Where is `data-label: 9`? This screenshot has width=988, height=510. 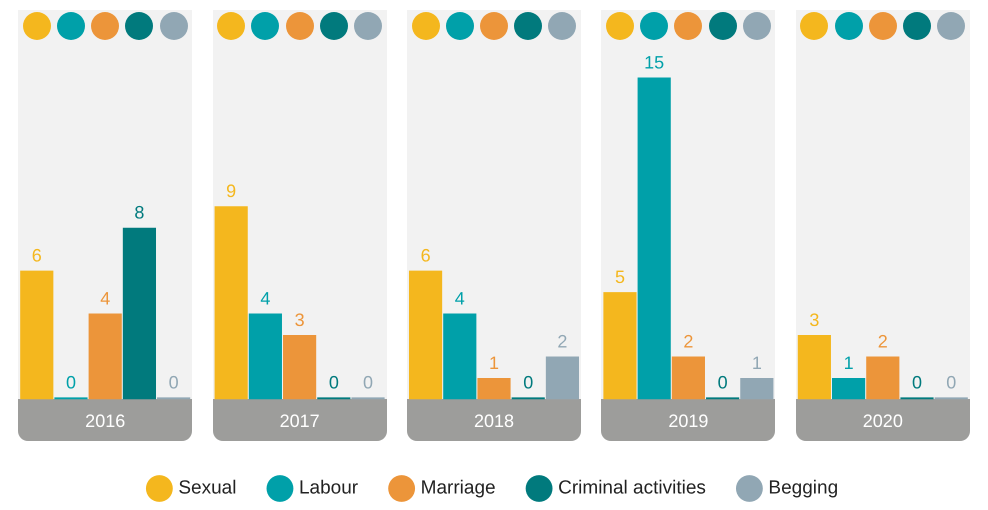
data-label: 9 is located at coordinates (231, 191).